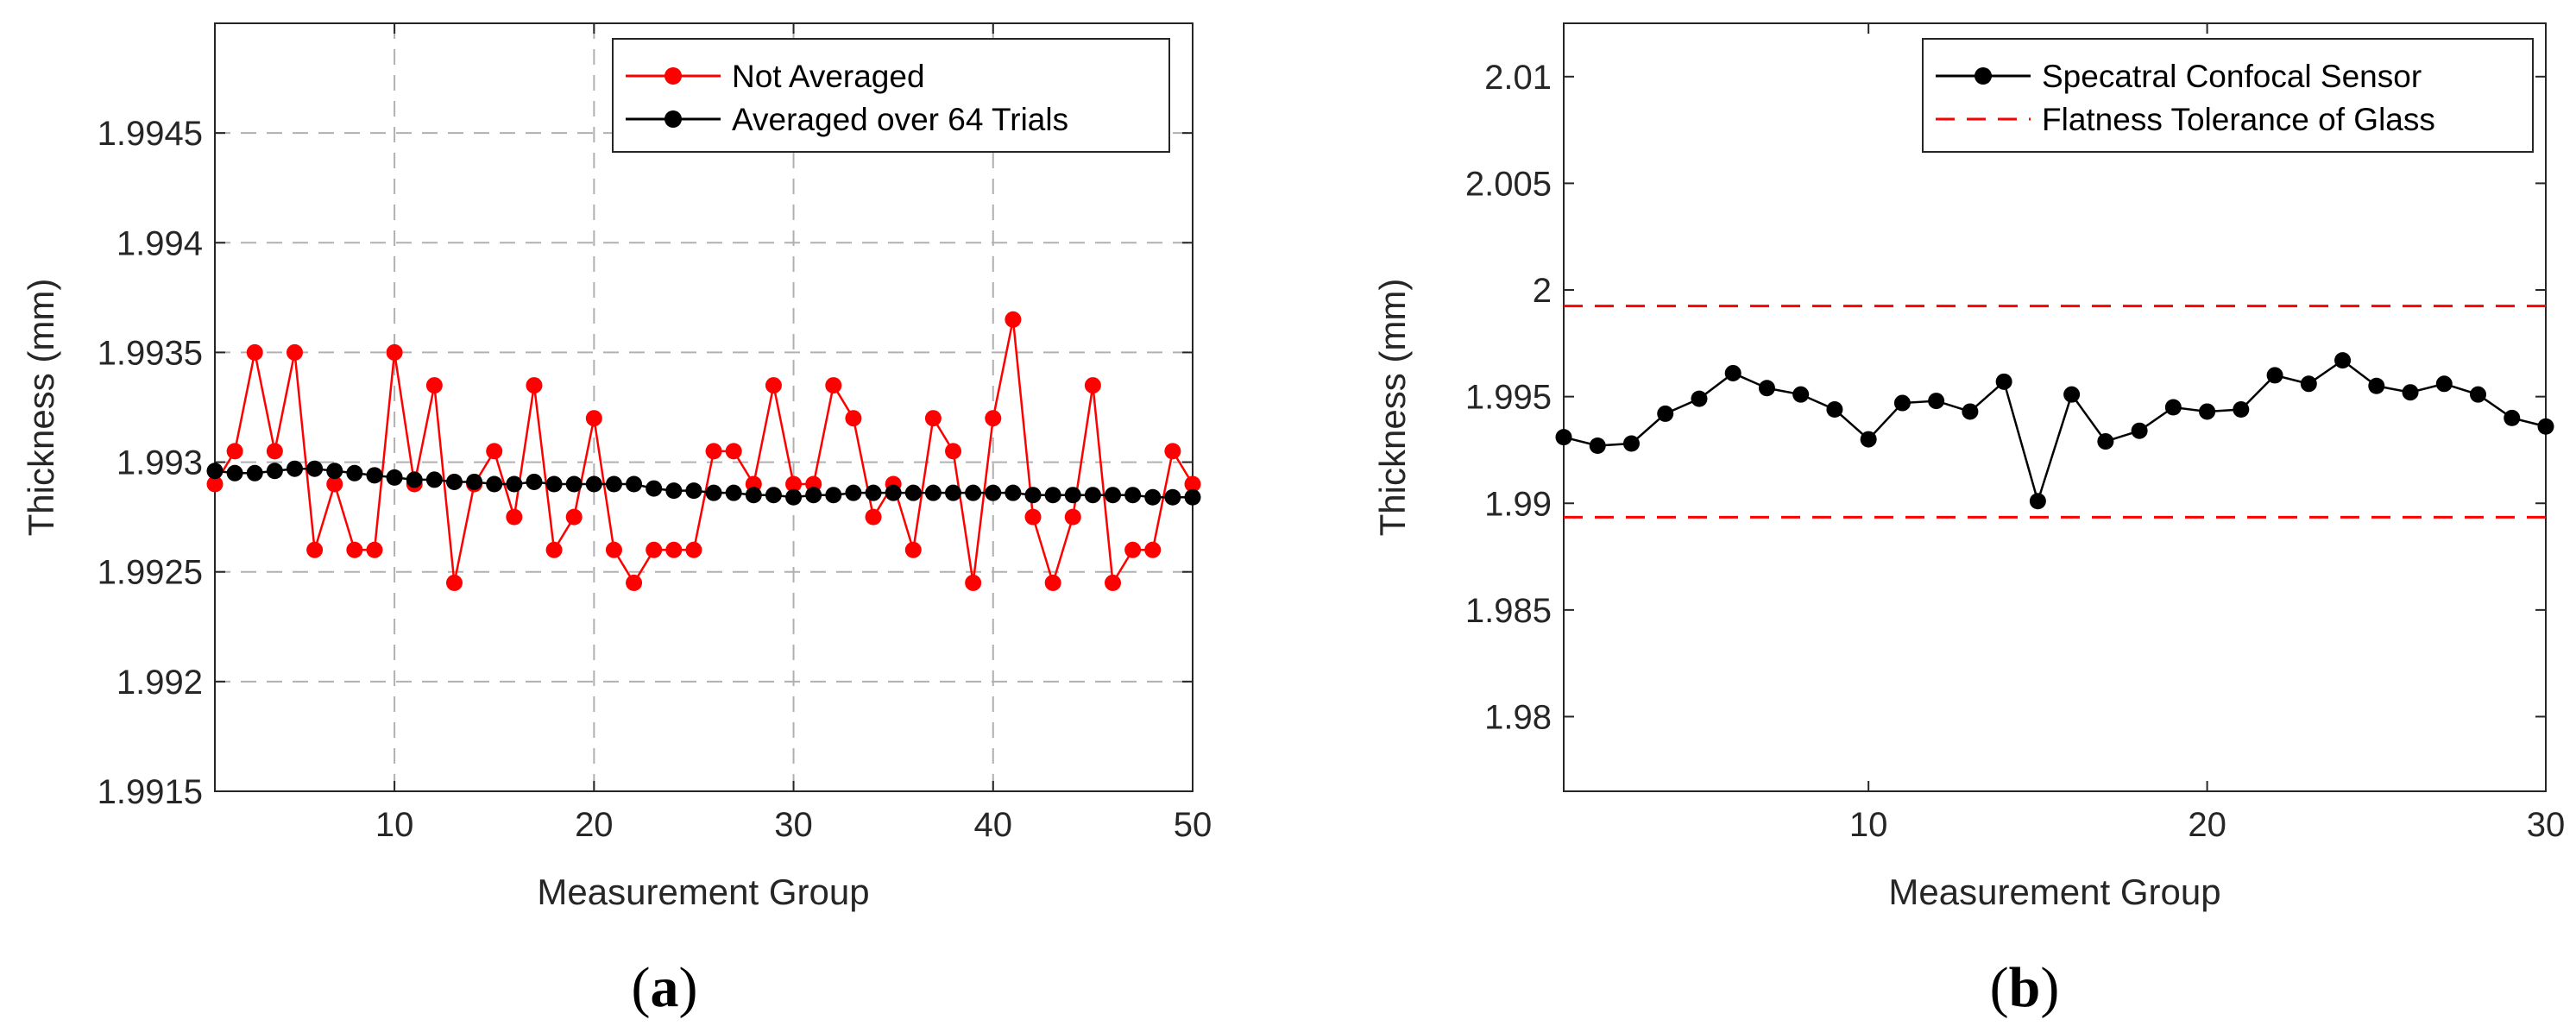 This screenshot has height=1026, width=2576. I want to click on reference-lines, so click(2055, 412).